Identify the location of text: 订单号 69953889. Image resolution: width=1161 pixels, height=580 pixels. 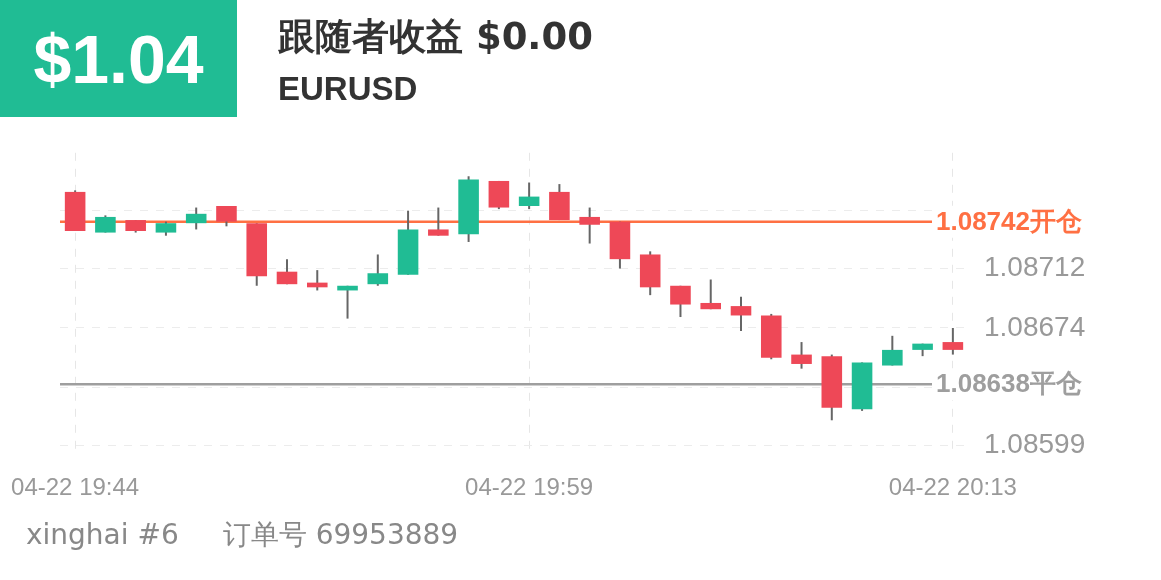
(340, 534).